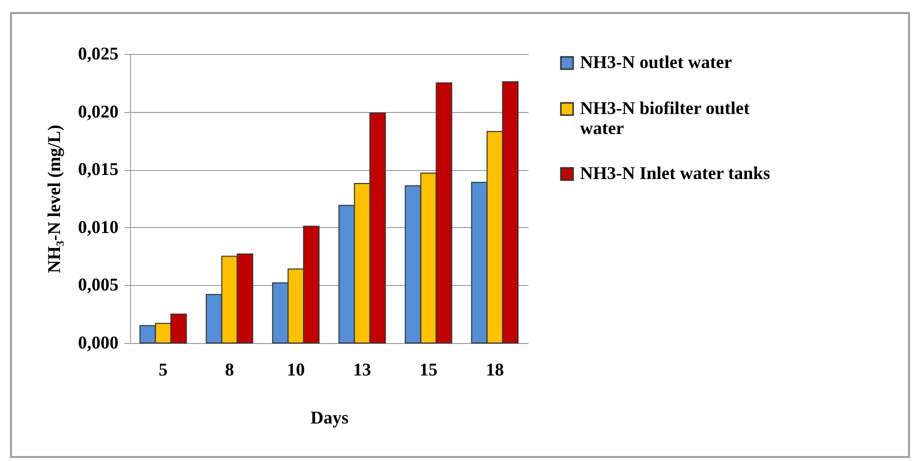 The height and width of the screenshot is (461, 922). What do you see at coordinates (98, 111) in the screenshot?
I see `y-tick-label: 0,020` at bounding box center [98, 111].